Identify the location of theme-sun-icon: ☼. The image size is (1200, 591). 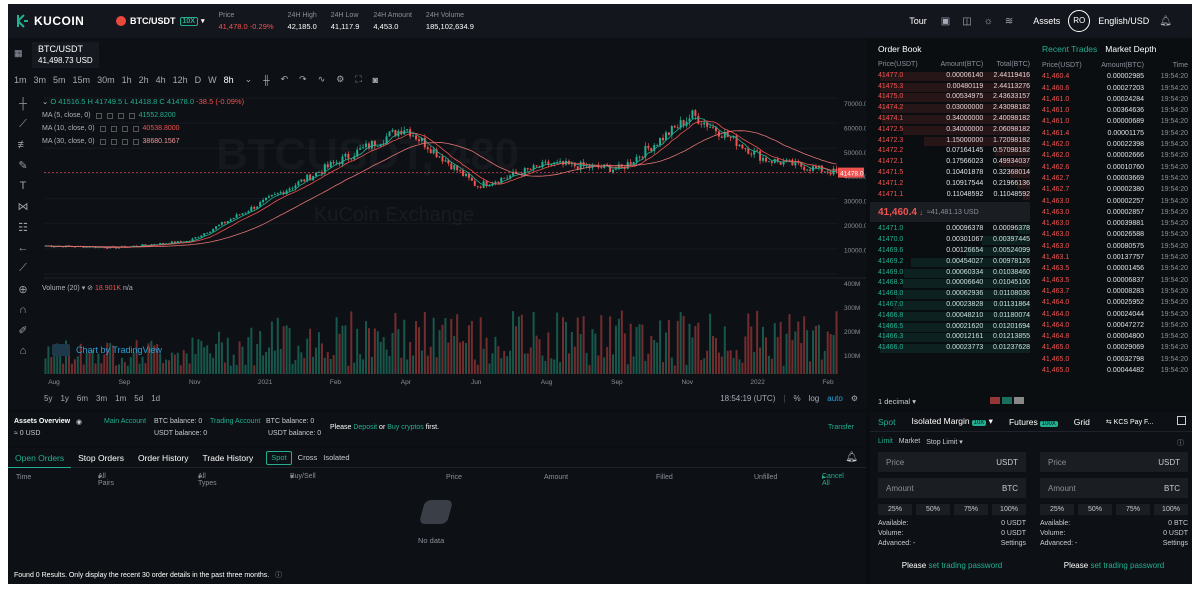
(988, 21).